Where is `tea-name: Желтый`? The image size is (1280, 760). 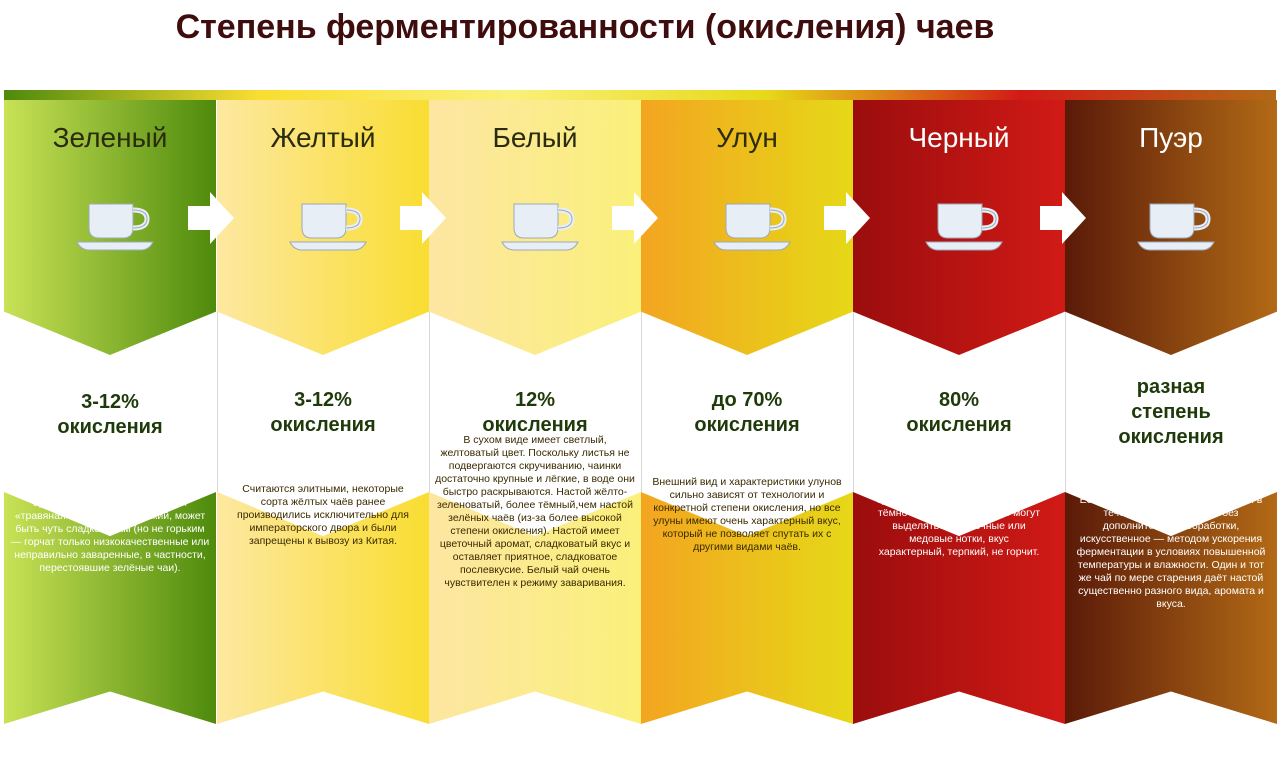 tea-name: Желтый is located at coordinates (323, 137).